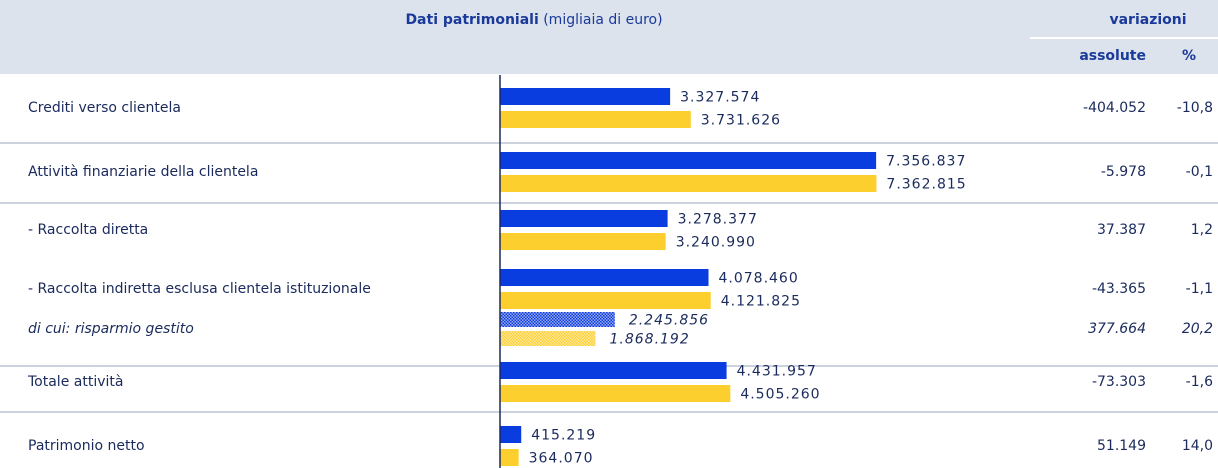 Image resolution: width=1218 pixels, height=468 pixels. Describe the element at coordinates (86, 446) in the screenshot. I see `row-label: Patrimonio netto` at that location.